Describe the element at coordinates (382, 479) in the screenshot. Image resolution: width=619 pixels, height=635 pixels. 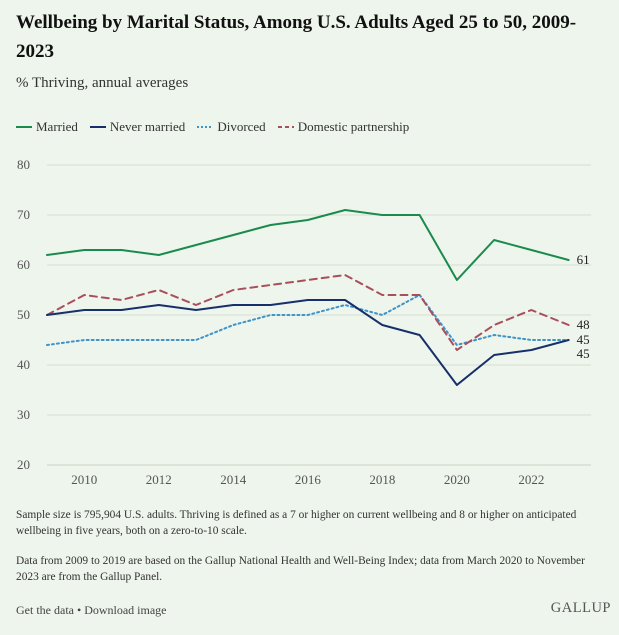
I see `x-tick-label-2018: 2018` at that location.